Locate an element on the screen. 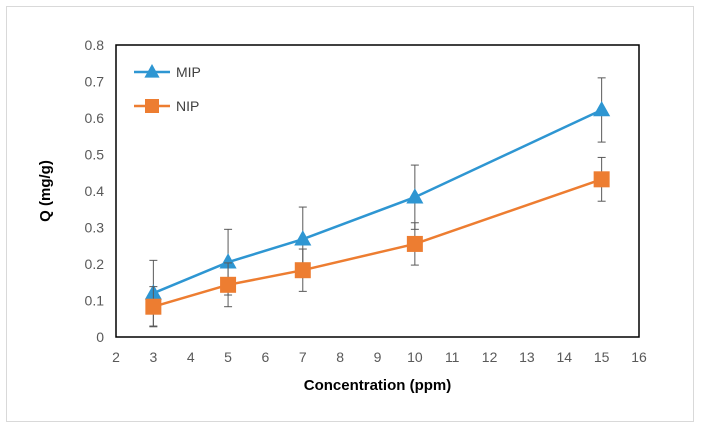 Image resolution: width=701 pixels, height=430 pixels. y-tick-label: 0.7 is located at coordinates (95, 82).